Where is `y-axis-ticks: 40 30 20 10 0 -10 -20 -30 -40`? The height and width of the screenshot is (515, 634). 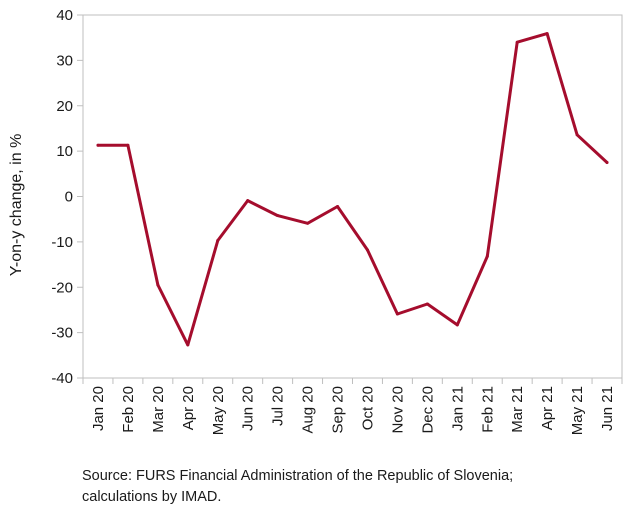
y-axis-ticks: 40 30 20 10 0 -10 -20 -30 -40 is located at coordinates (67, 197).